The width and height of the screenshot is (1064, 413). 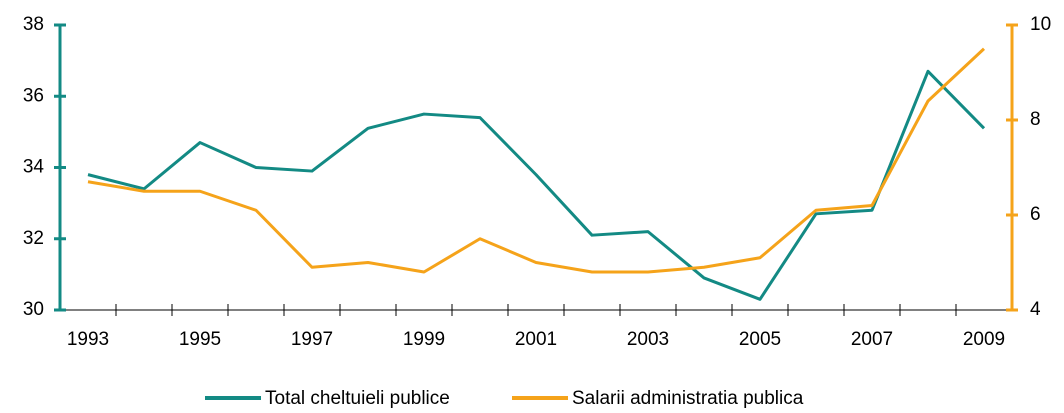 What do you see at coordinates (88, 339) in the screenshot?
I see `x-tick-label: 1993` at bounding box center [88, 339].